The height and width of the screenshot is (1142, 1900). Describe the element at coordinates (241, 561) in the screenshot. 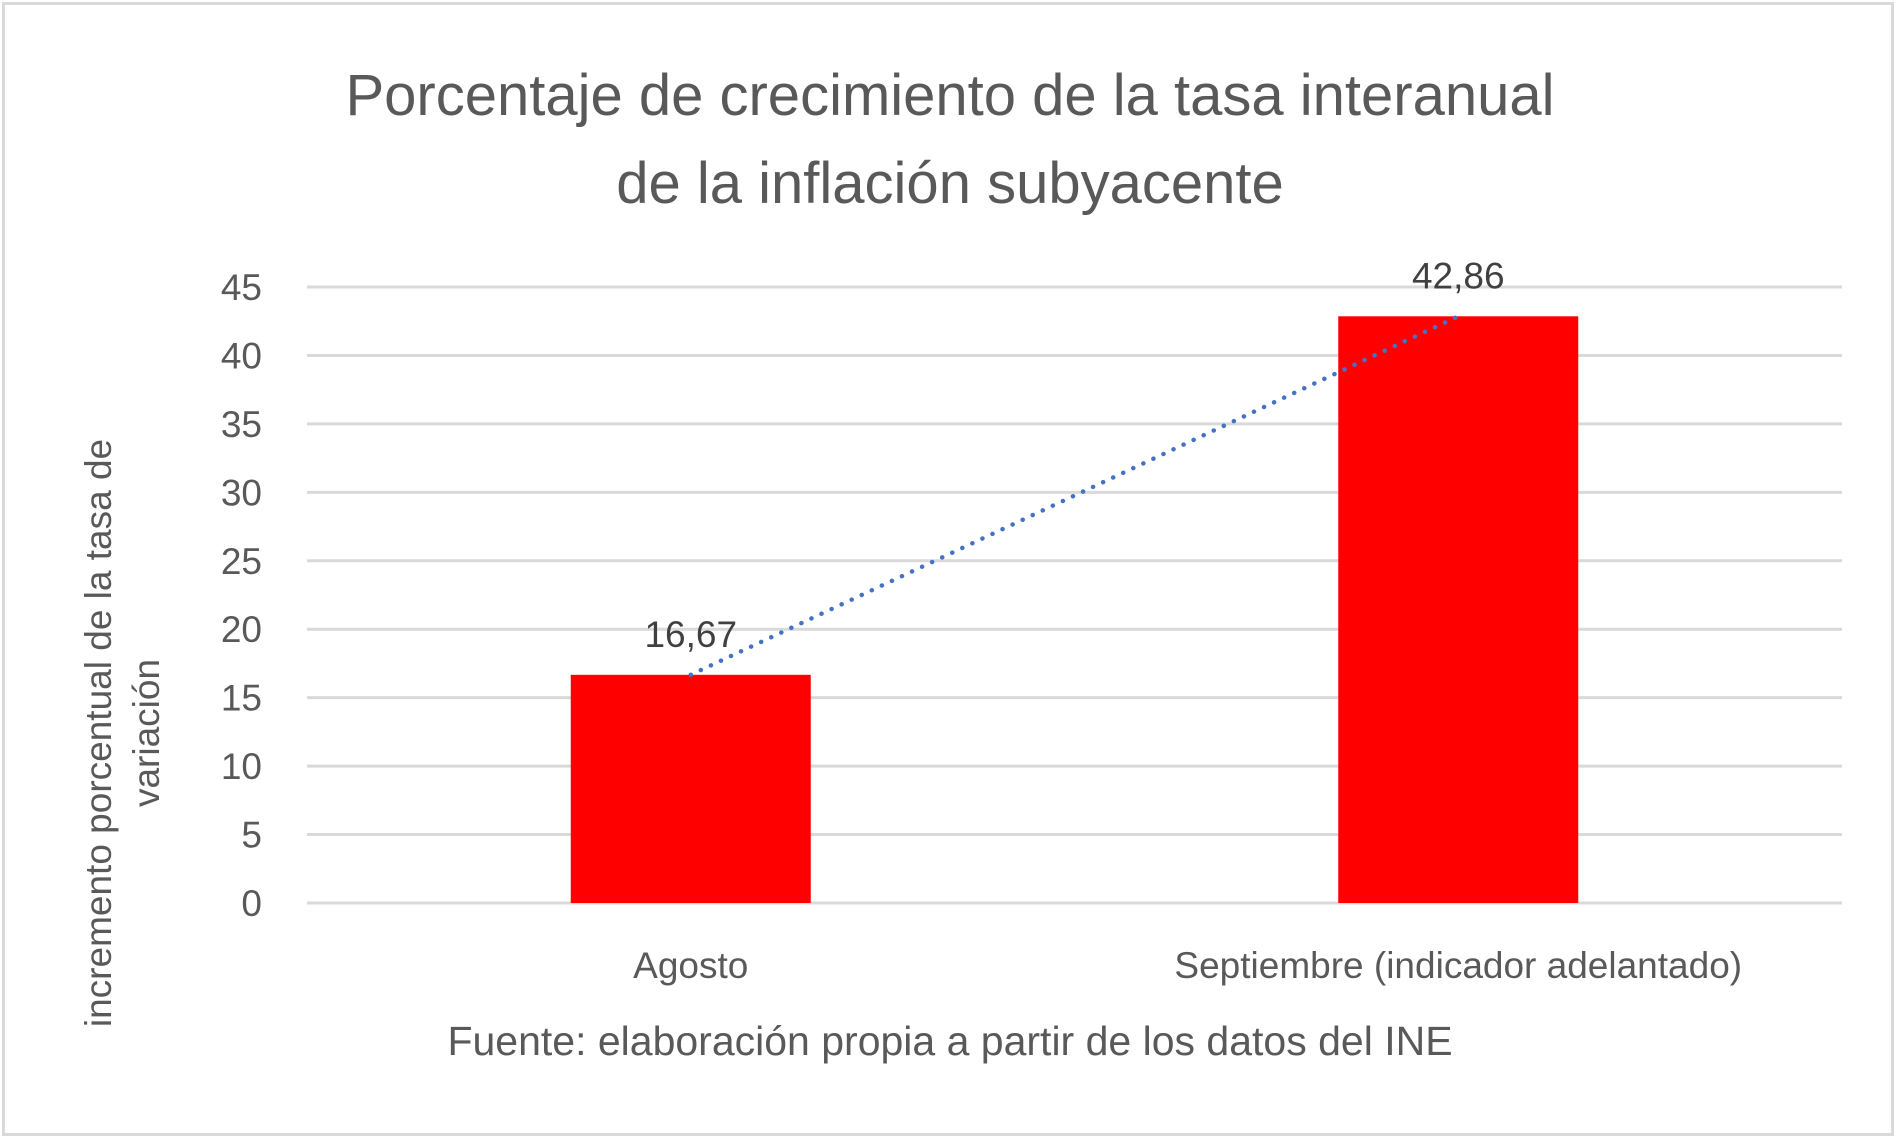

I see `y-tick-label: 25` at that location.